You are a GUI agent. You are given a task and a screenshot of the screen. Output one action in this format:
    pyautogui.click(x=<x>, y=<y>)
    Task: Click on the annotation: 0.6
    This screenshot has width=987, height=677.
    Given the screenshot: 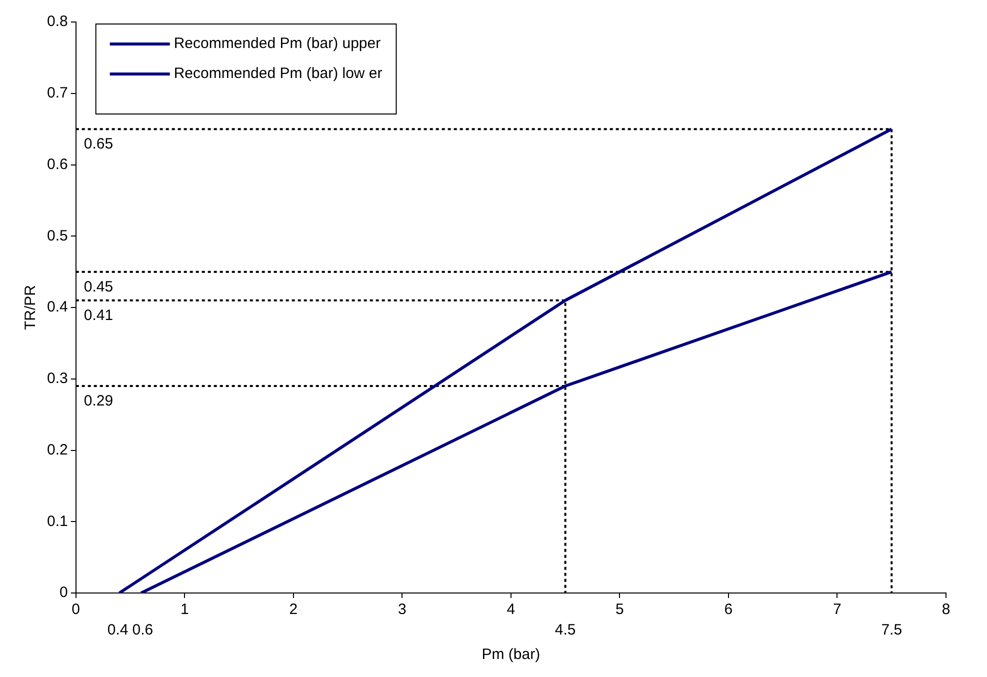 What is the action you would take?
    pyautogui.click(x=143, y=630)
    